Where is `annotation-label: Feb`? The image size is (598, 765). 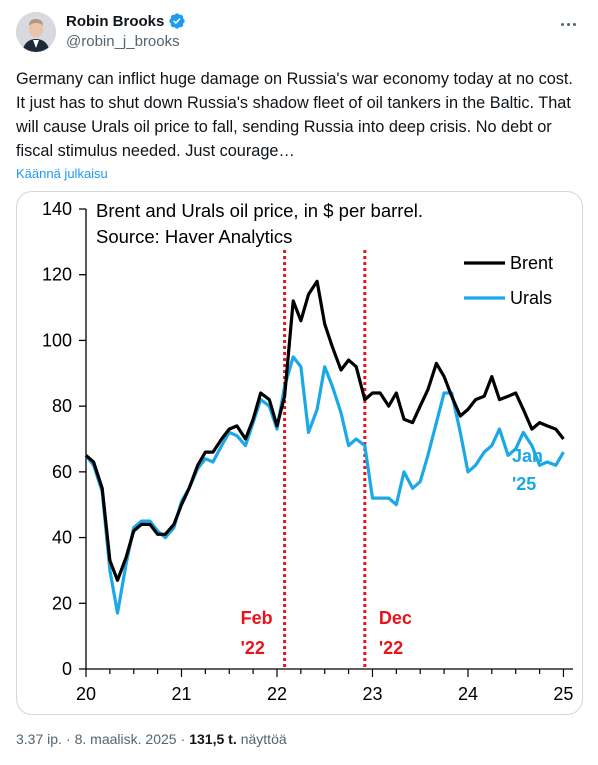 annotation-label: Feb is located at coordinates (257, 618).